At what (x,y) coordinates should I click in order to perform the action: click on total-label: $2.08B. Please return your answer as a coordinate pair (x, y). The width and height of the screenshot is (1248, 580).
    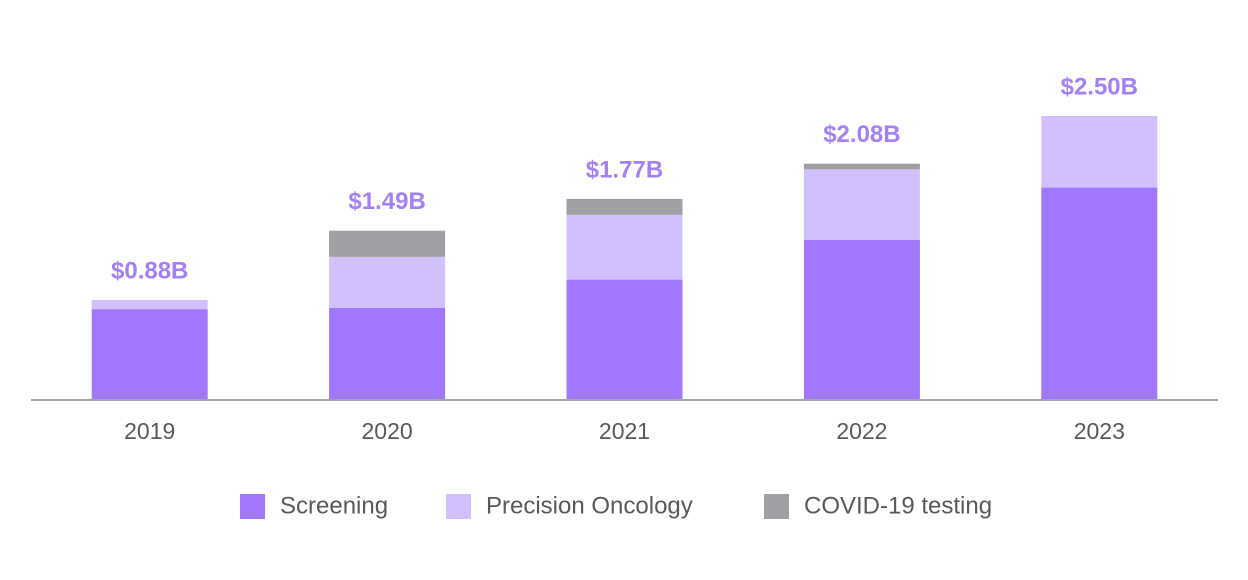
    Looking at the image, I should click on (861, 134).